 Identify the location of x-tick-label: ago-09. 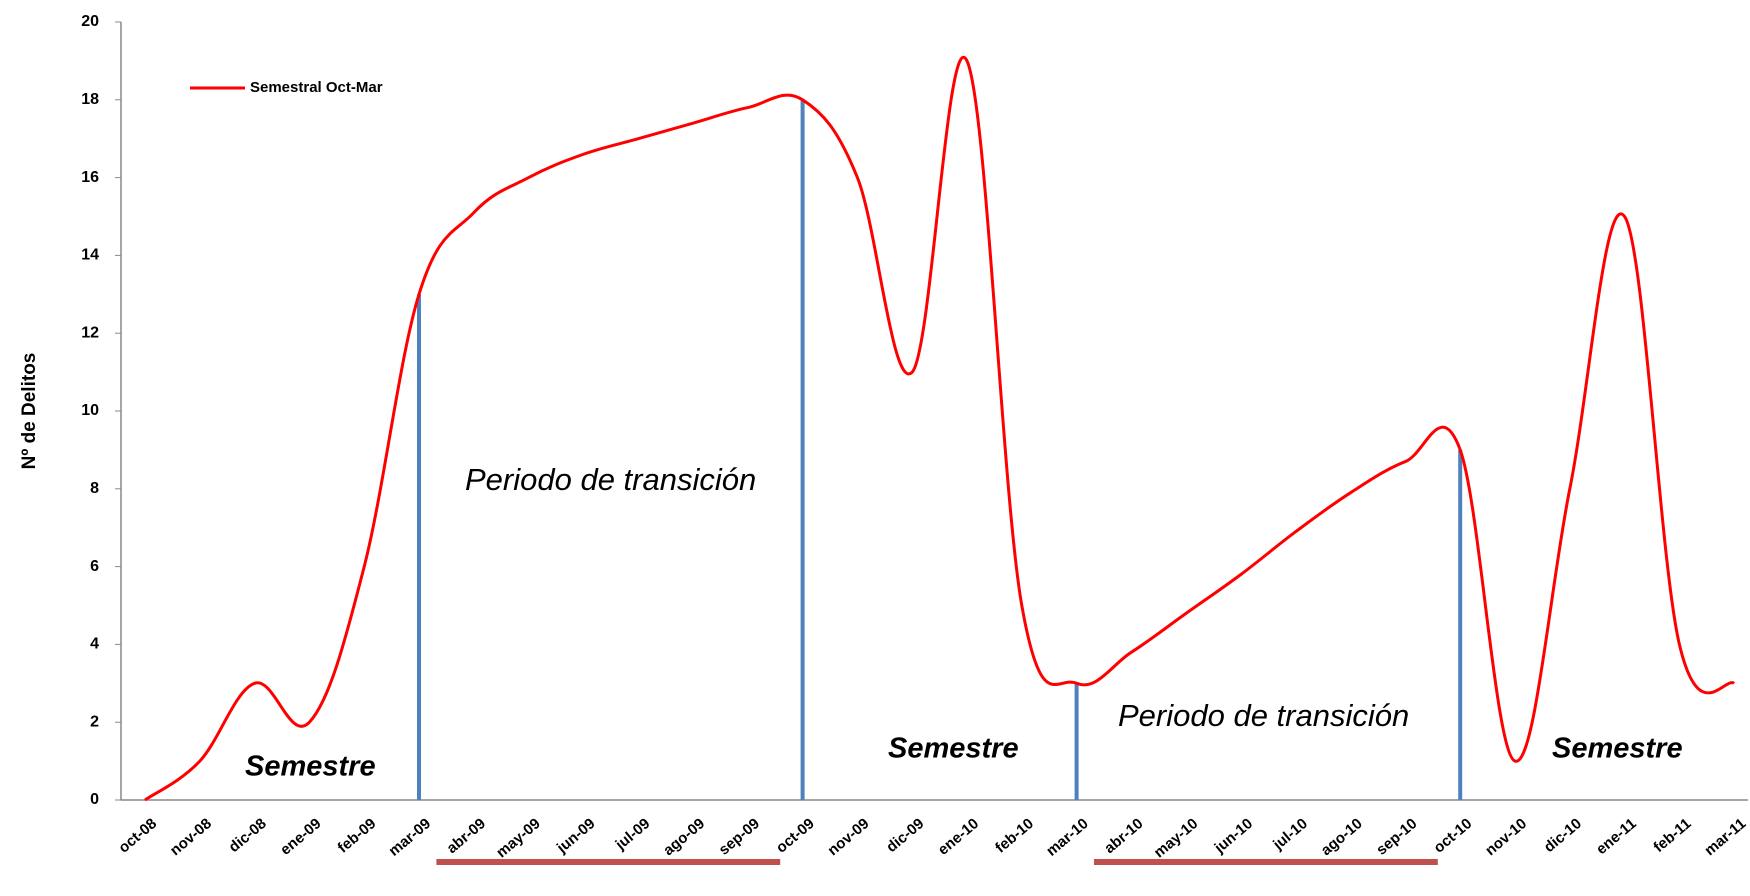
(684, 837).